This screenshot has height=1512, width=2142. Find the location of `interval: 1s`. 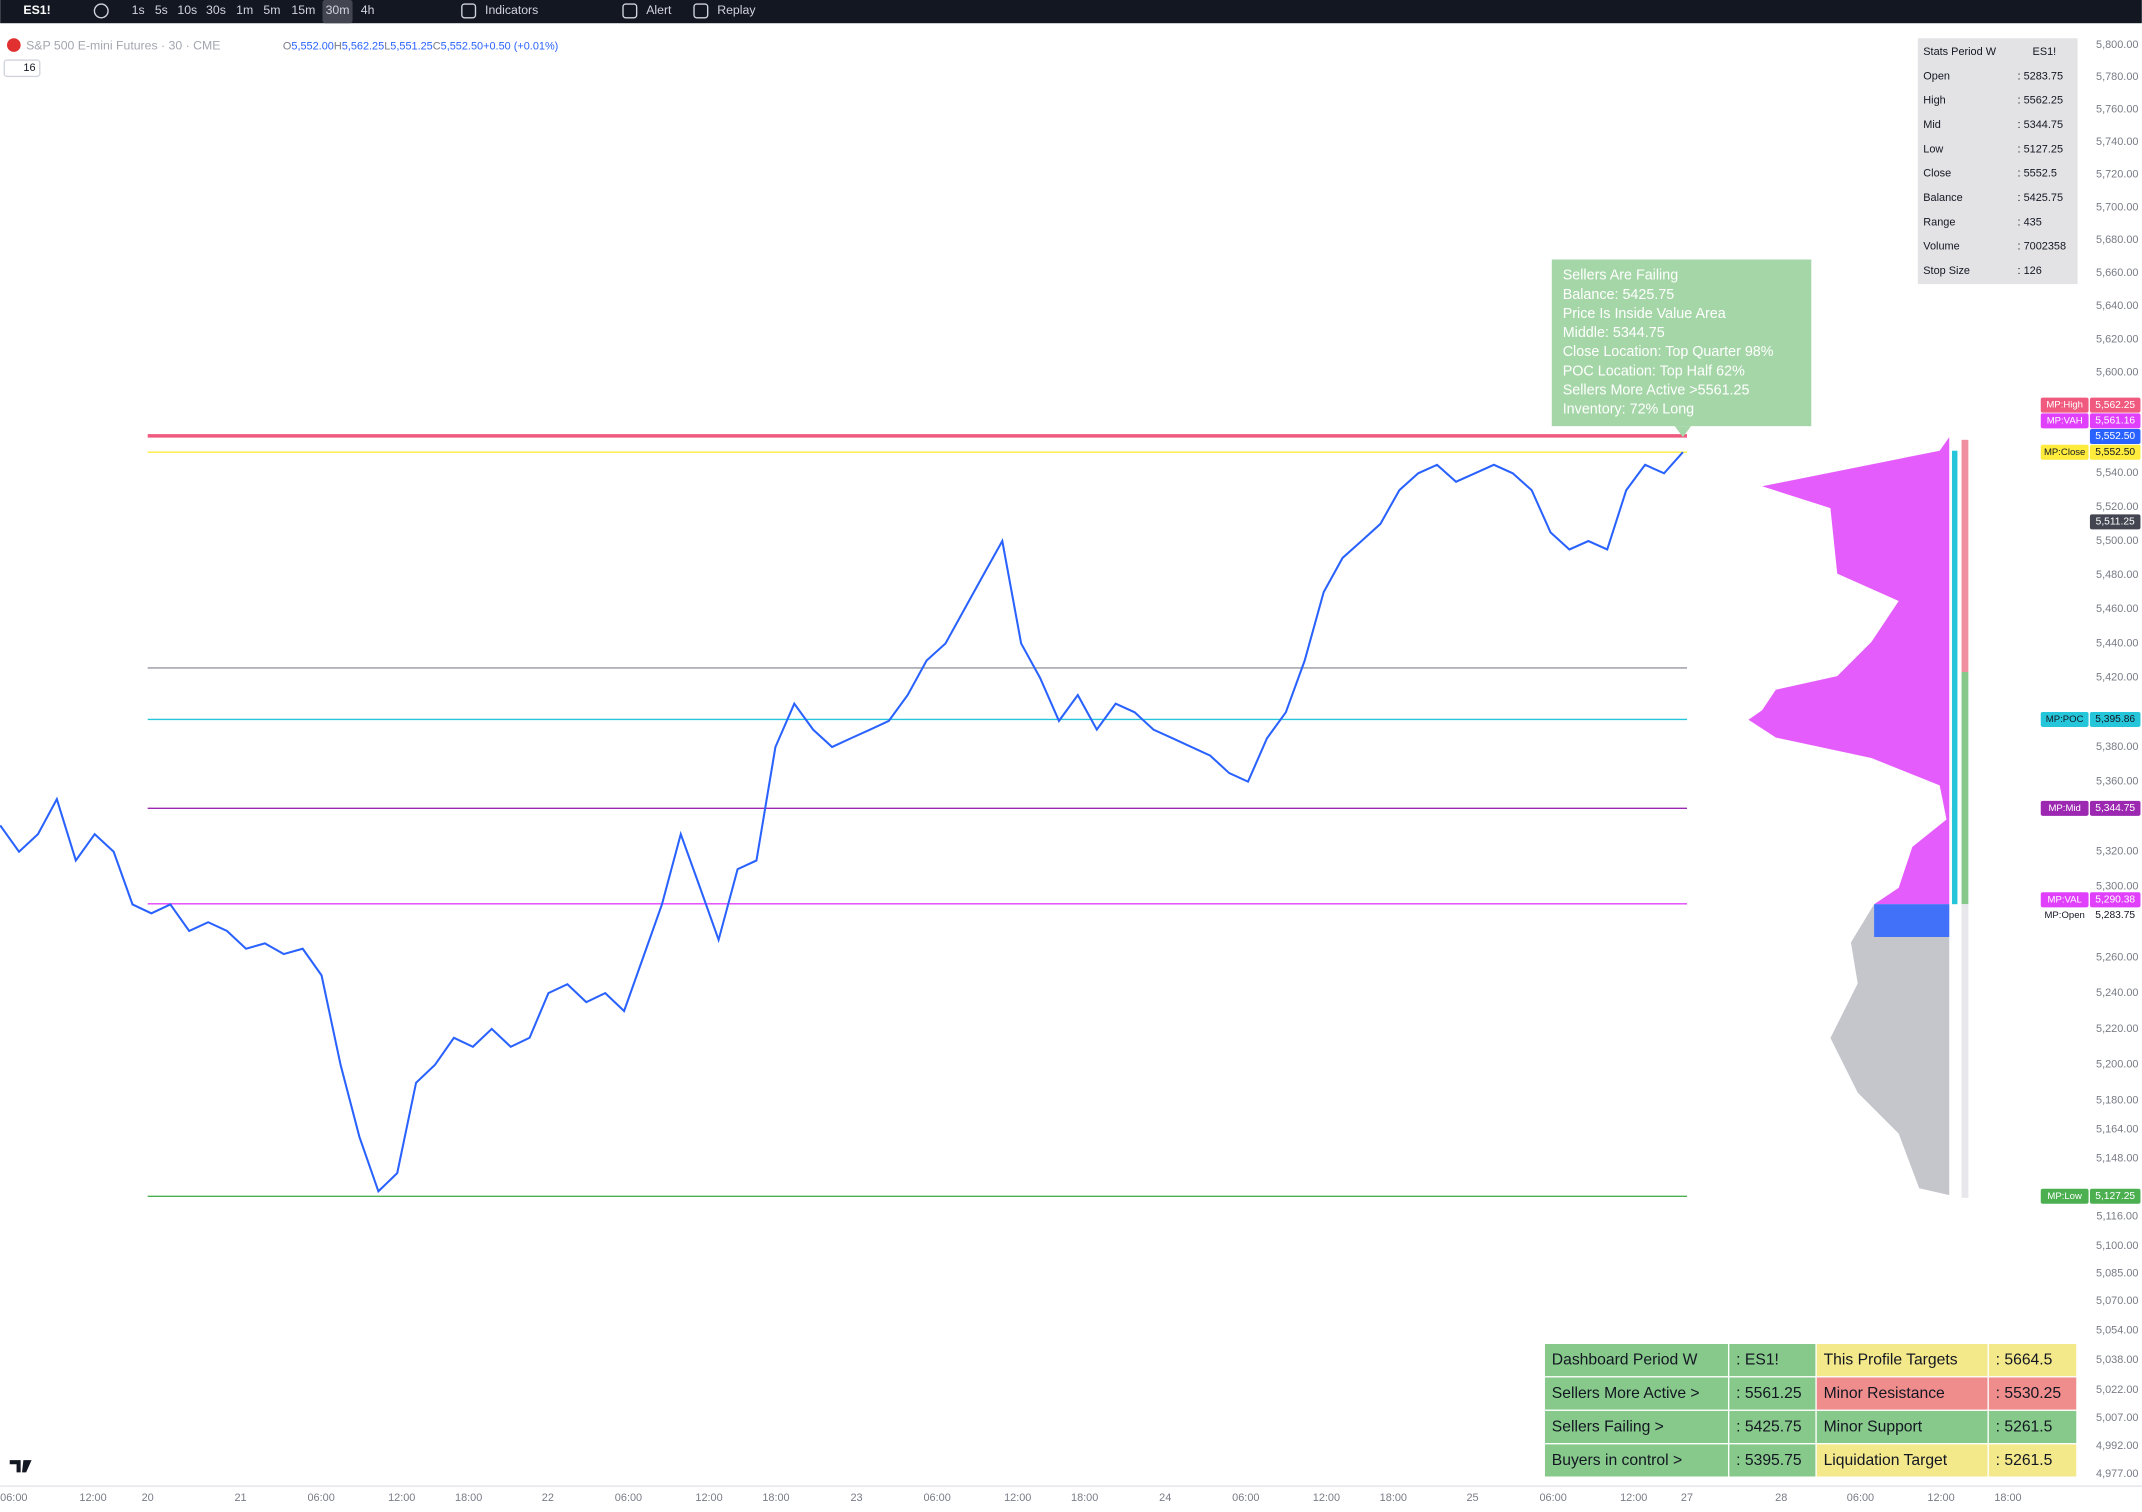

interval: 1s is located at coordinates (138, 10).